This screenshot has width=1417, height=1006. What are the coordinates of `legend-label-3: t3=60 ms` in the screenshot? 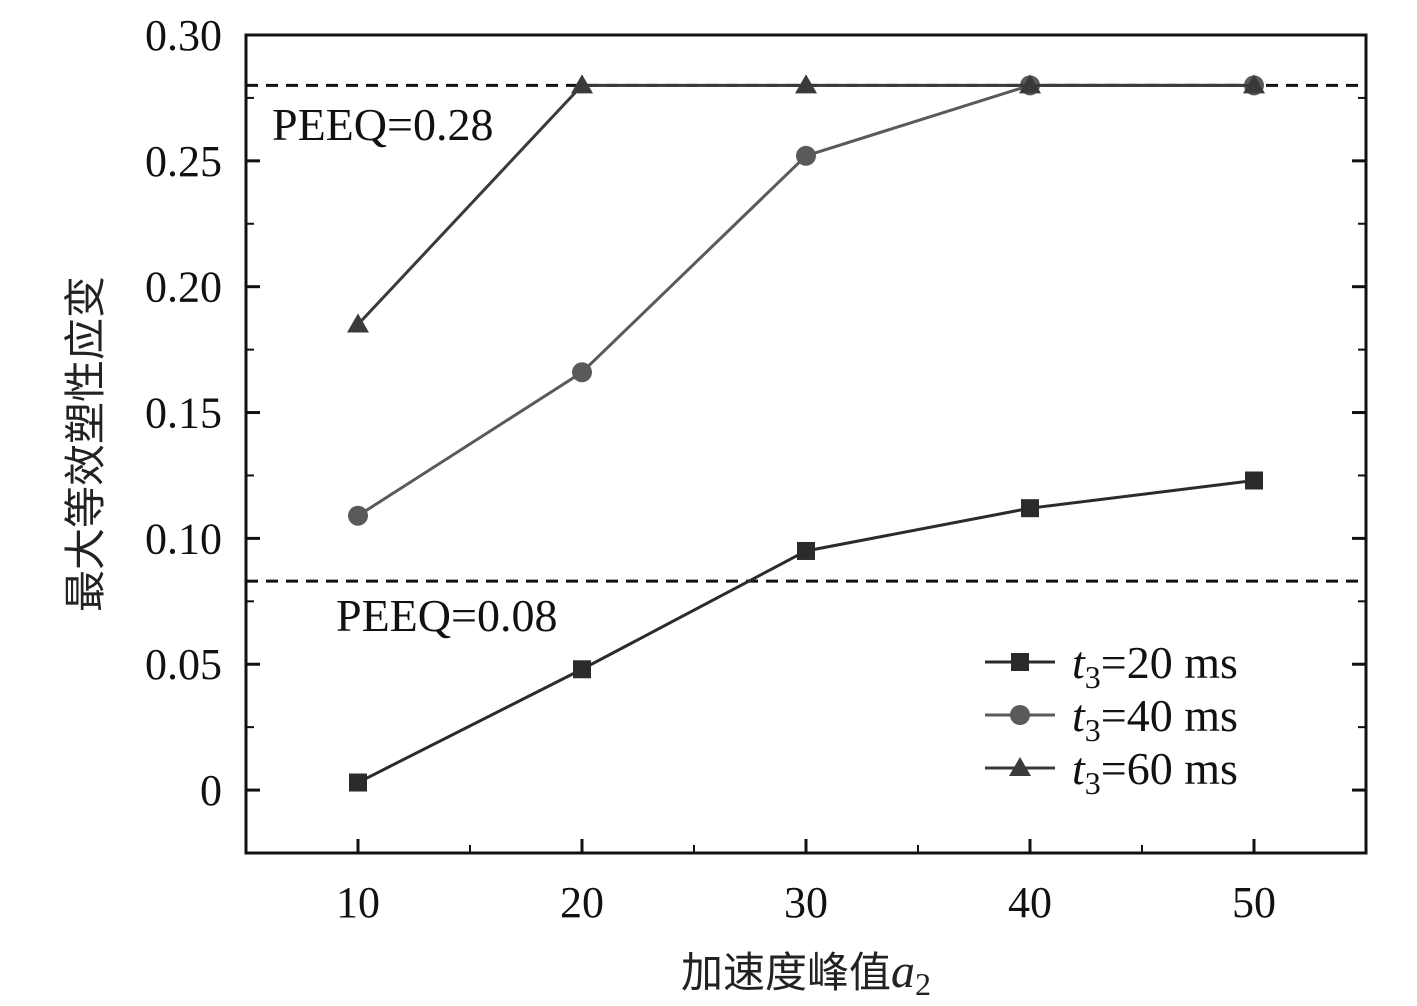 It's located at (1155, 772).